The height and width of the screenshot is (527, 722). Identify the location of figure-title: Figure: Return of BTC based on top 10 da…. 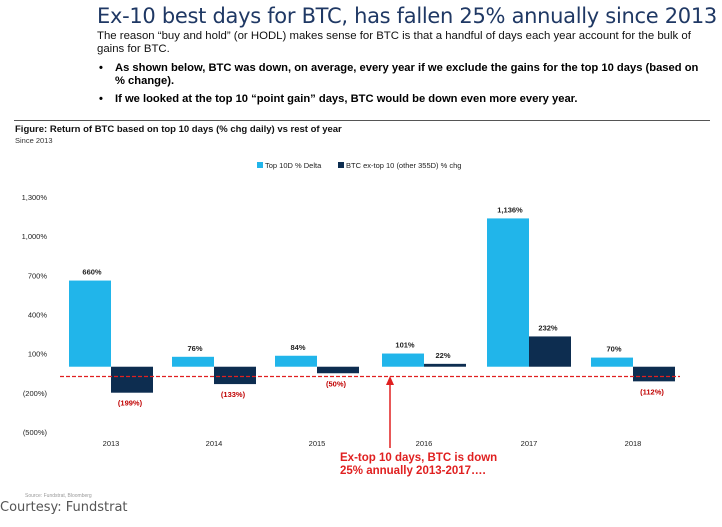
(178, 129).